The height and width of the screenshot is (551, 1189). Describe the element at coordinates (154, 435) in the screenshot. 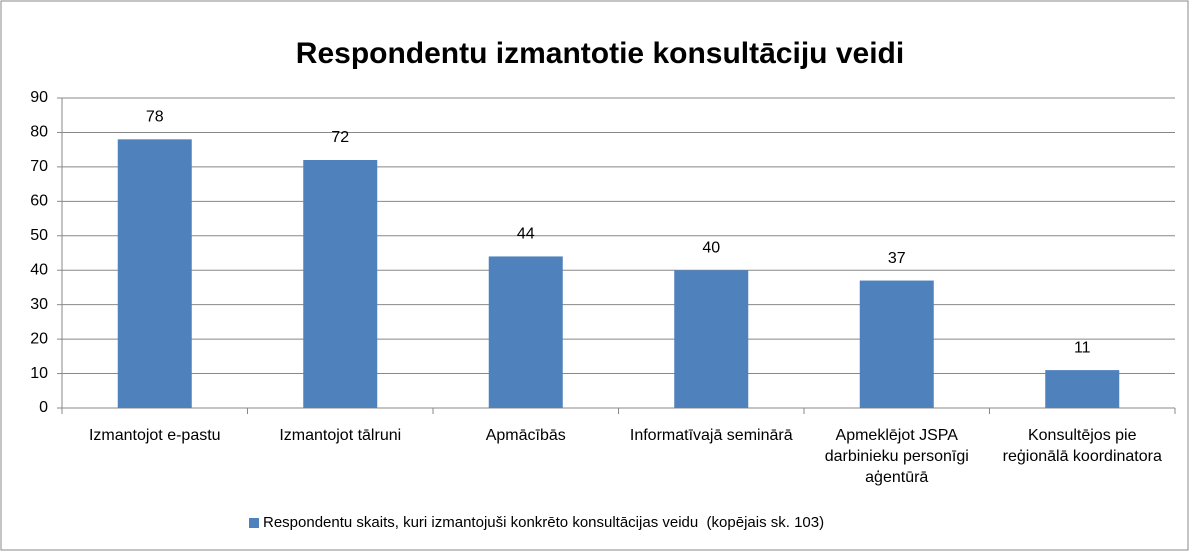

I see `x-tick-label: Izmantojot e-pastu` at that location.